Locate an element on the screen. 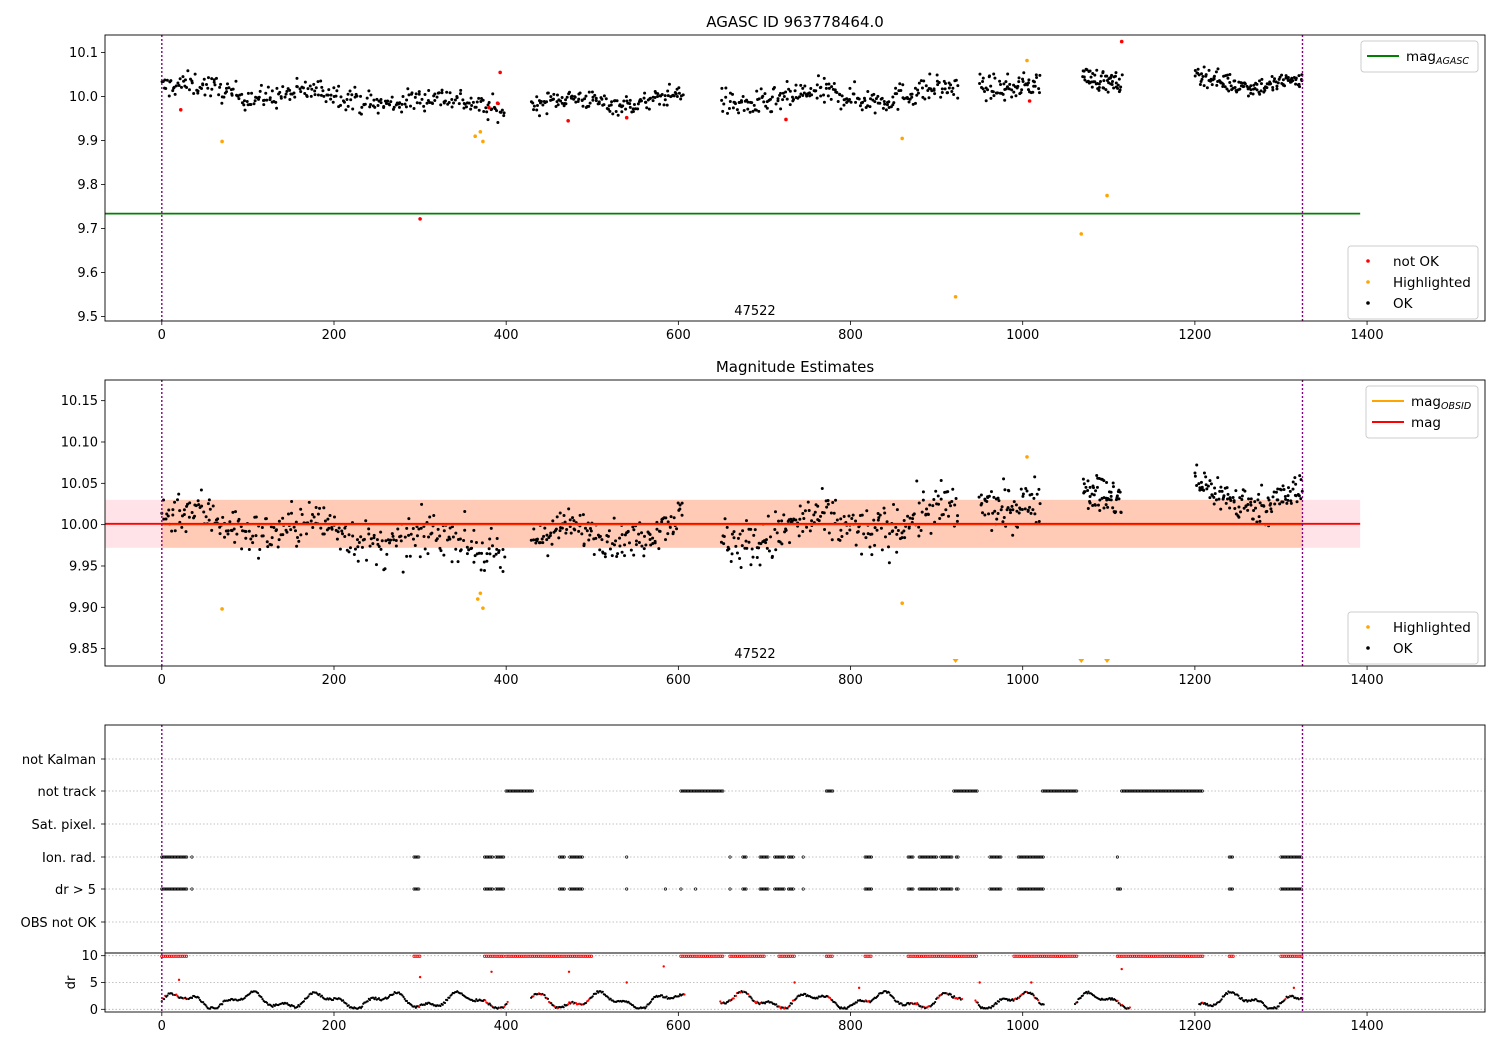 Image resolution: width=1500 pixels, height=1050 pixels. legend-label-text: mag is located at coordinates (1421, 57).